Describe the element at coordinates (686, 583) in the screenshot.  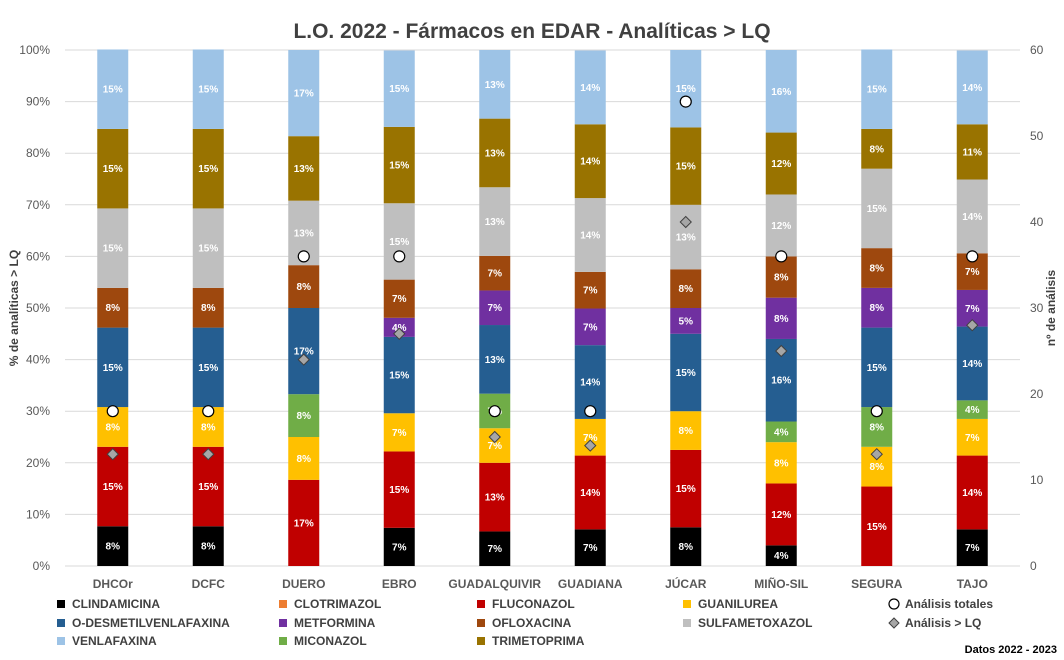
I see `x-tick-label: JÚCAR` at that location.